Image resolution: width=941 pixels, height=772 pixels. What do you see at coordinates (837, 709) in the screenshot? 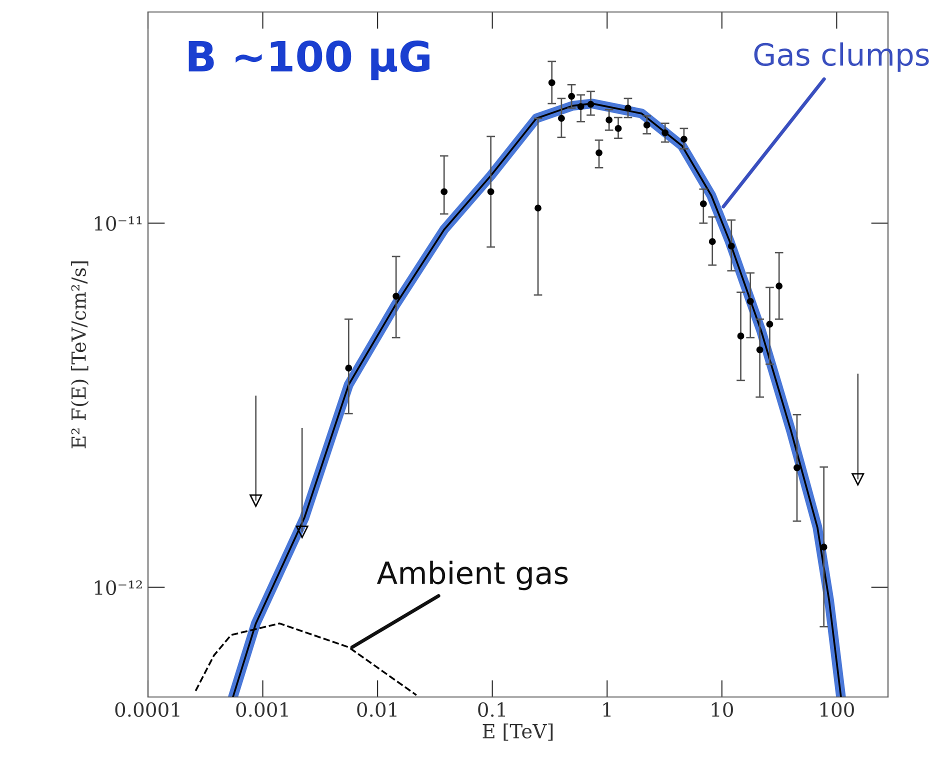
I see `x-tick-label: 100` at bounding box center [837, 709].